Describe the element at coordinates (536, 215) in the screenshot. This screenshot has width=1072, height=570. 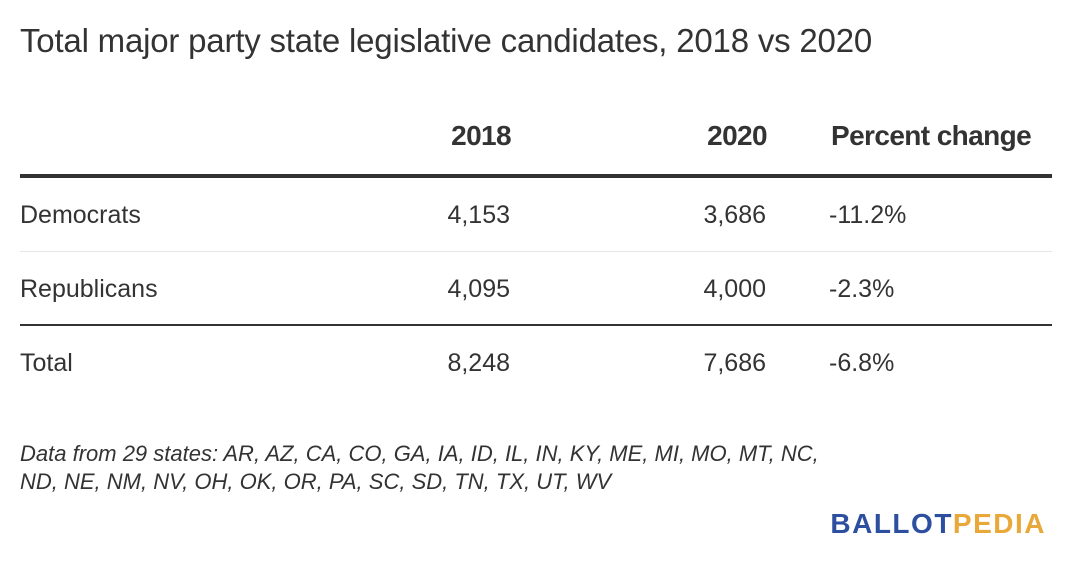
I see `table-row-democrats: Democrats 4,153 3,686 -11.2%` at that location.